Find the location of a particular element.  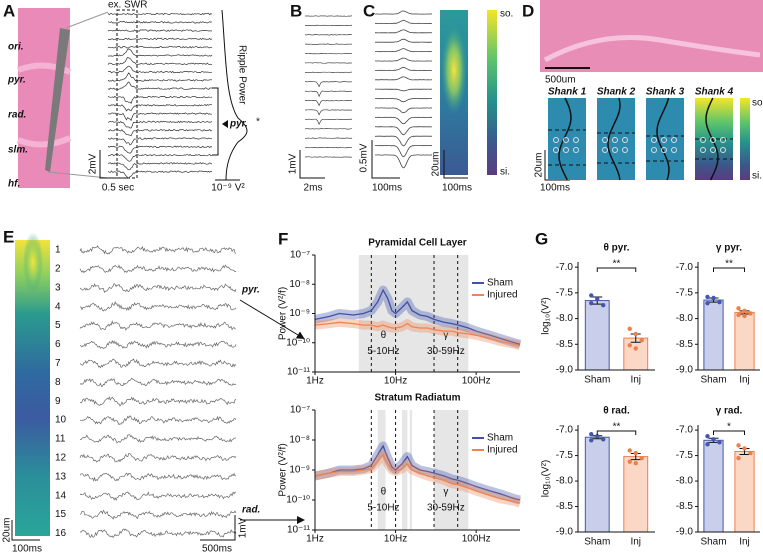

panel-letter: D is located at coordinates (528, 10).